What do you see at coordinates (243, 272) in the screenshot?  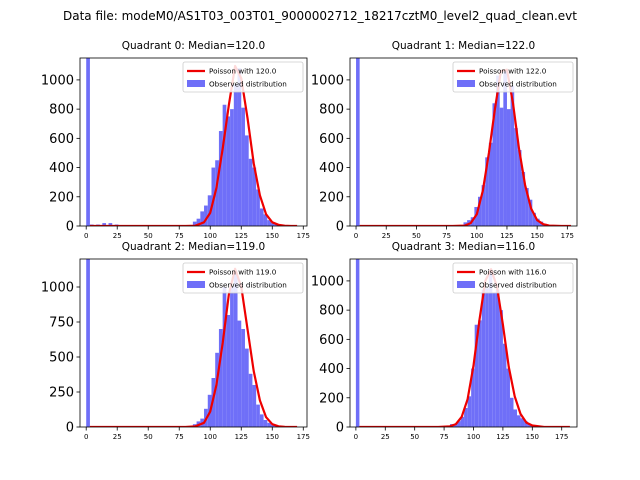 I see `legend-label: Poisson with 119.0` at bounding box center [243, 272].